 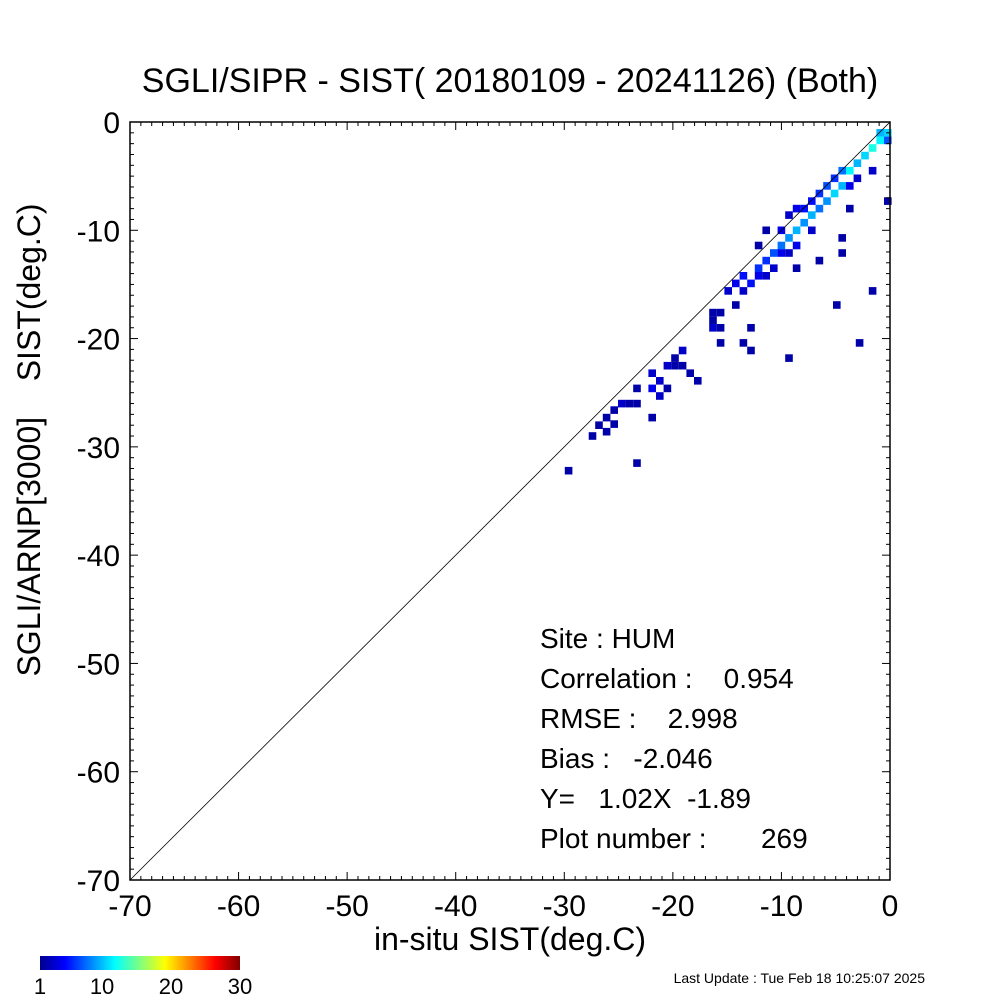 I want to click on last-update-text: Last Update : Tue Feb 18 10:25:07 2025, so click(x=800, y=978).